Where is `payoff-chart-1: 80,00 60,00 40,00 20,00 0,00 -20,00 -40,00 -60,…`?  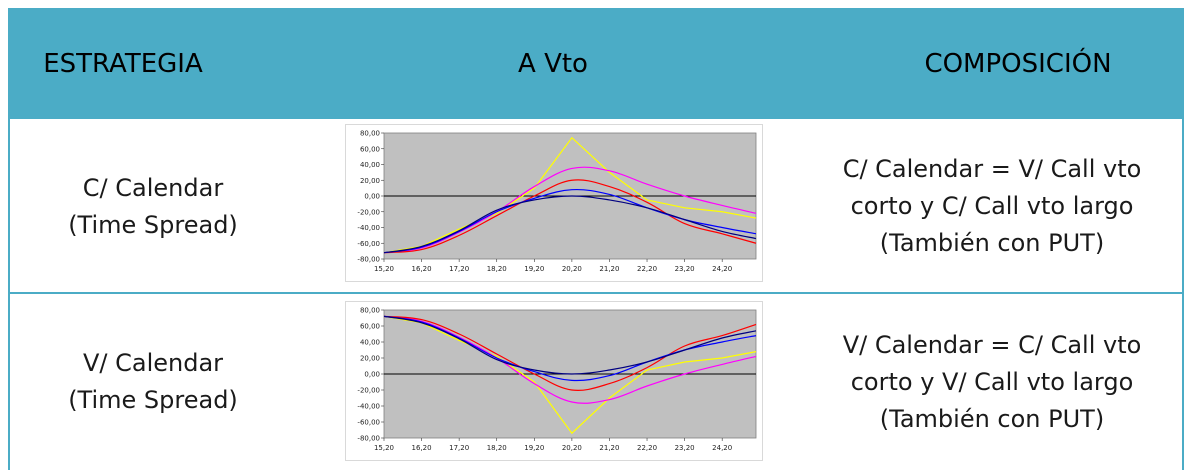
payoff-chart-1: 80,00 60,00 40,00 20,00 0,00 -20,00 -40,00 -60,… is located at coordinates (554, 203).